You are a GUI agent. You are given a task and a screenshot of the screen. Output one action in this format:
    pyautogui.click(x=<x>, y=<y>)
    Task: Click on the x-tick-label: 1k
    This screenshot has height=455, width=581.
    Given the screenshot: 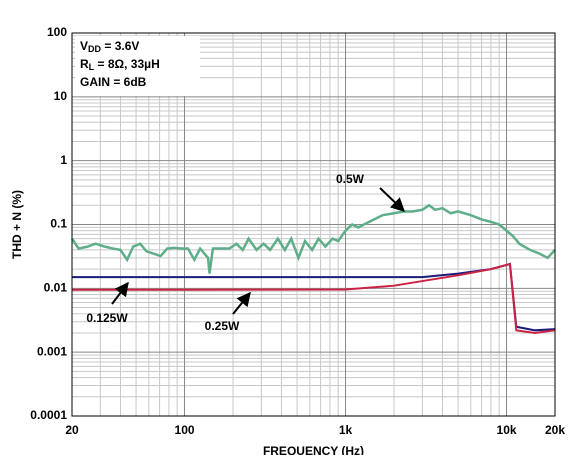 What is the action you would take?
    pyautogui.click(x=346, y=430)
    